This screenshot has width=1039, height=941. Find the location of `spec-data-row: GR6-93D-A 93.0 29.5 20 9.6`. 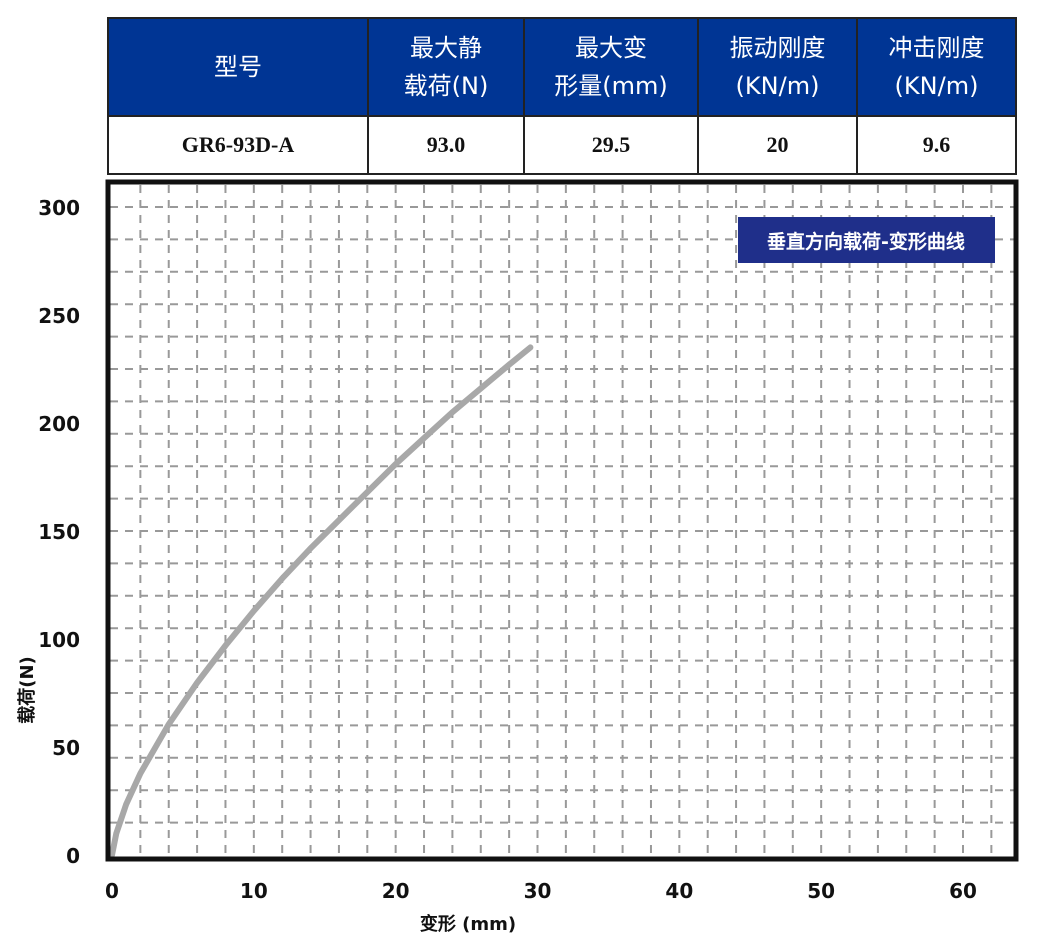

spec-data-row: GR6-93D-A 93.0 29.5 20 9.6 is located at coordinates (562, 145).